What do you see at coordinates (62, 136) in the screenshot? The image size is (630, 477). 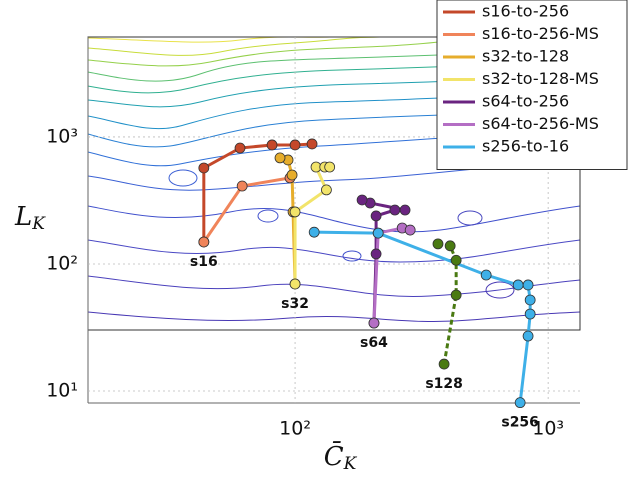 I see `y-tick-label: 10³` at bounding box center [62, 136].